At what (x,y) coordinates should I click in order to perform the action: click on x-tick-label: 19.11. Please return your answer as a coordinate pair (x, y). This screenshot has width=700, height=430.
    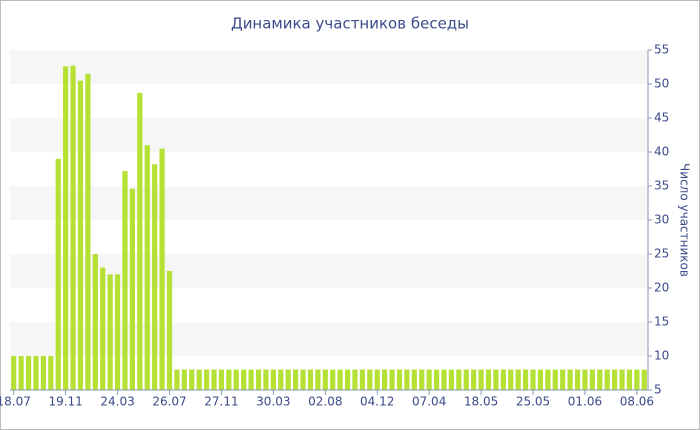
    Looking at the image, I should click on (65, 402).